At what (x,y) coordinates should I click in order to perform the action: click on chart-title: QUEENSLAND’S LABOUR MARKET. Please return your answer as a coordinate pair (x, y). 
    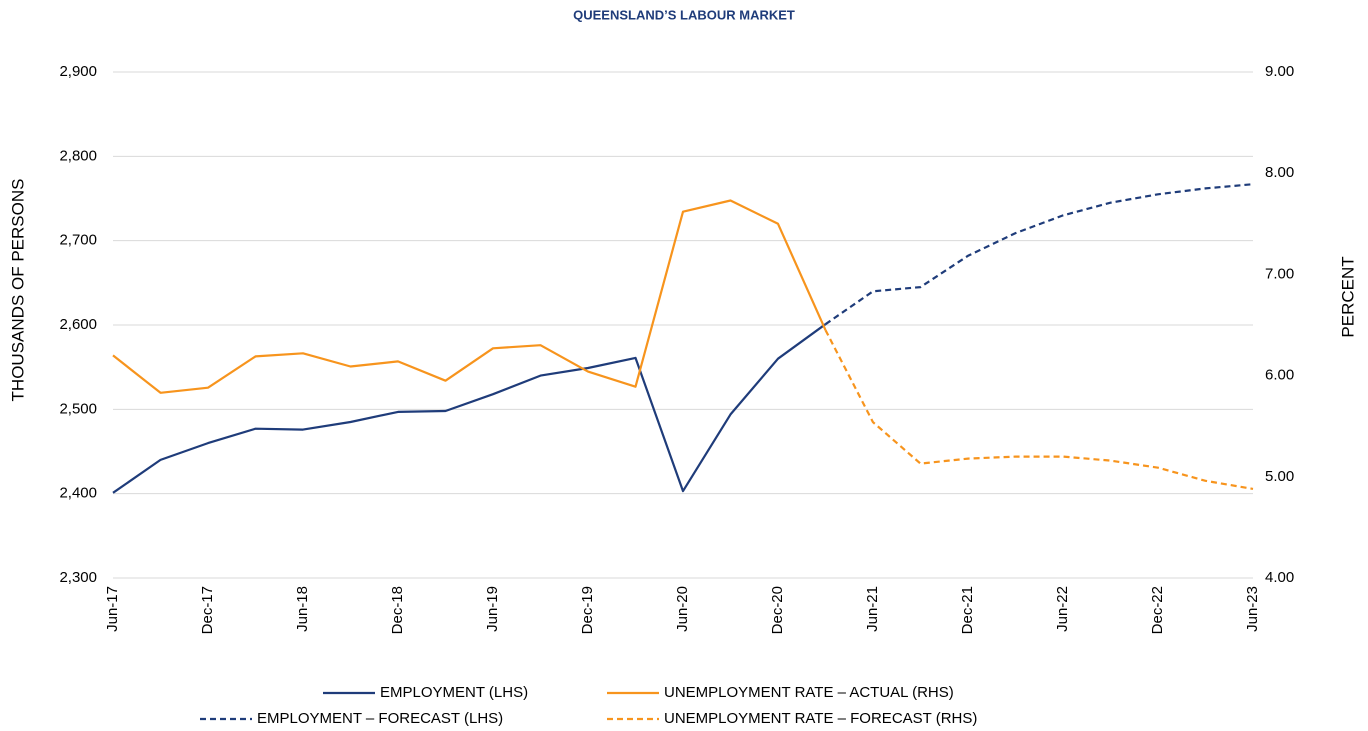
    Looking at the image, I should click on (684, 14).